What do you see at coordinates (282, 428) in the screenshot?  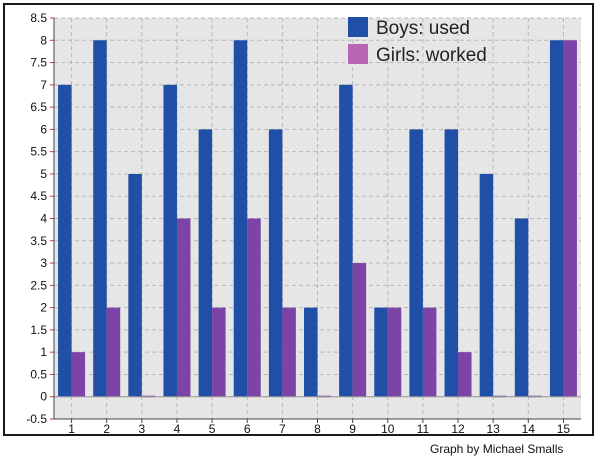 I see `x-tick-label: 7` at bounding box center [282, 428].